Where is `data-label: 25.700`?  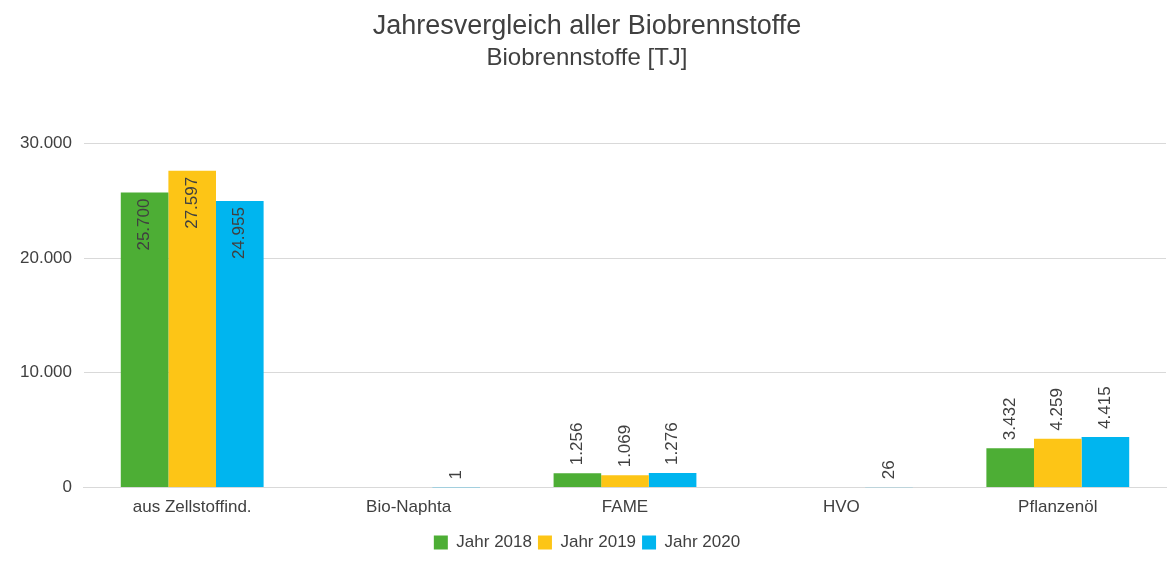
data-label: 25.700 is located at coordinates (144, 224).